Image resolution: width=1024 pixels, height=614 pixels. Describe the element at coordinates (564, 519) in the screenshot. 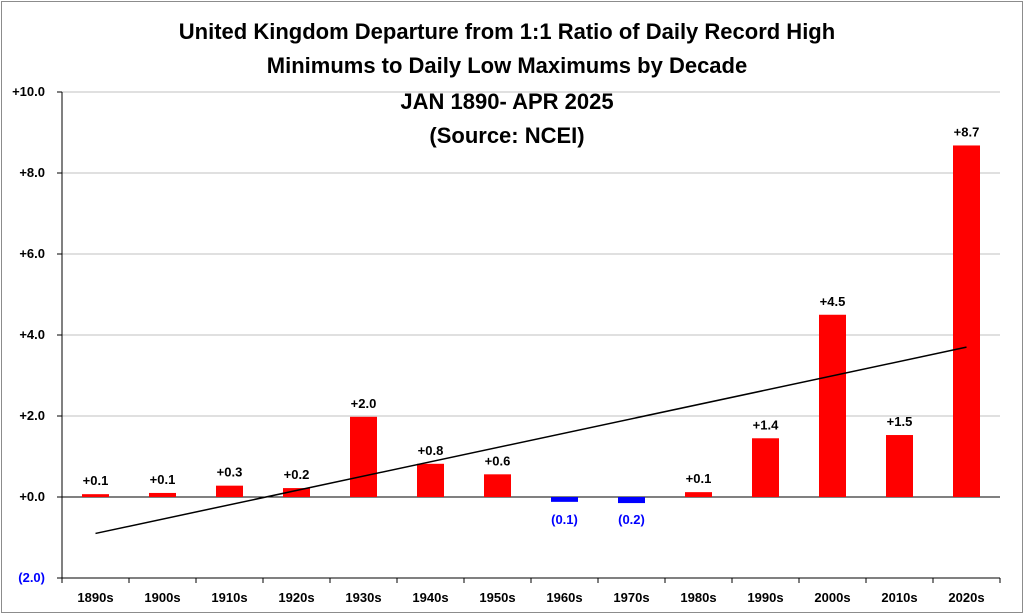

I see `data-label: (0.1)` at that location.